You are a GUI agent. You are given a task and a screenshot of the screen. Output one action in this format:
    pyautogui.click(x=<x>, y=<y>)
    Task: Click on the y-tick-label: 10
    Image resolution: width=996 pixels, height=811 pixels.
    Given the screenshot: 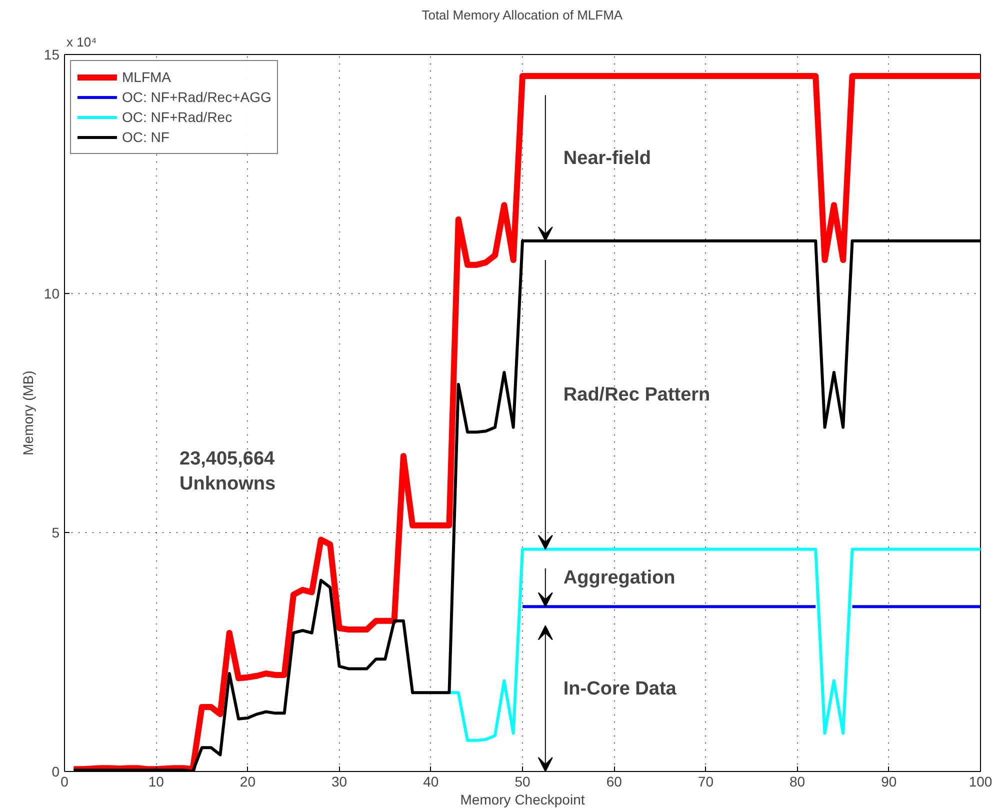 What is the action you would take?
    pyautogui.click(x=52, y=294)
    